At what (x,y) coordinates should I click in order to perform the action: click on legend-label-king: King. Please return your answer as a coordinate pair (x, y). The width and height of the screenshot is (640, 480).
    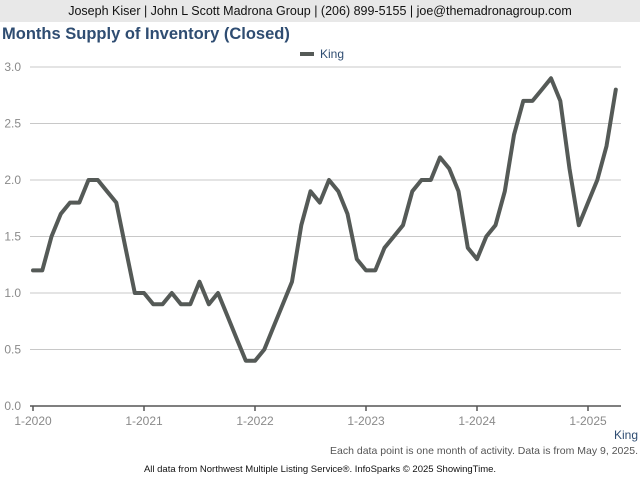
    Looking at the image, I should click on (332, 54).